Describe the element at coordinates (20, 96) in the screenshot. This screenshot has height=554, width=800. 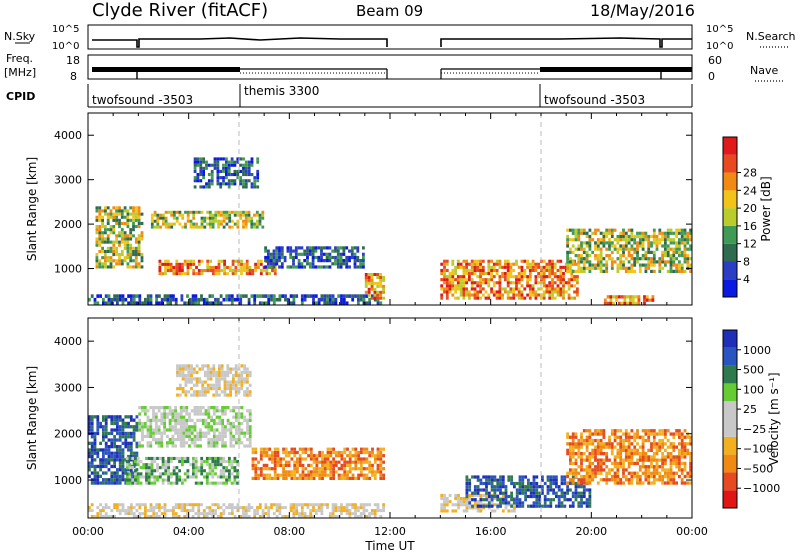
I see `cpid-label: CPID` at that location.